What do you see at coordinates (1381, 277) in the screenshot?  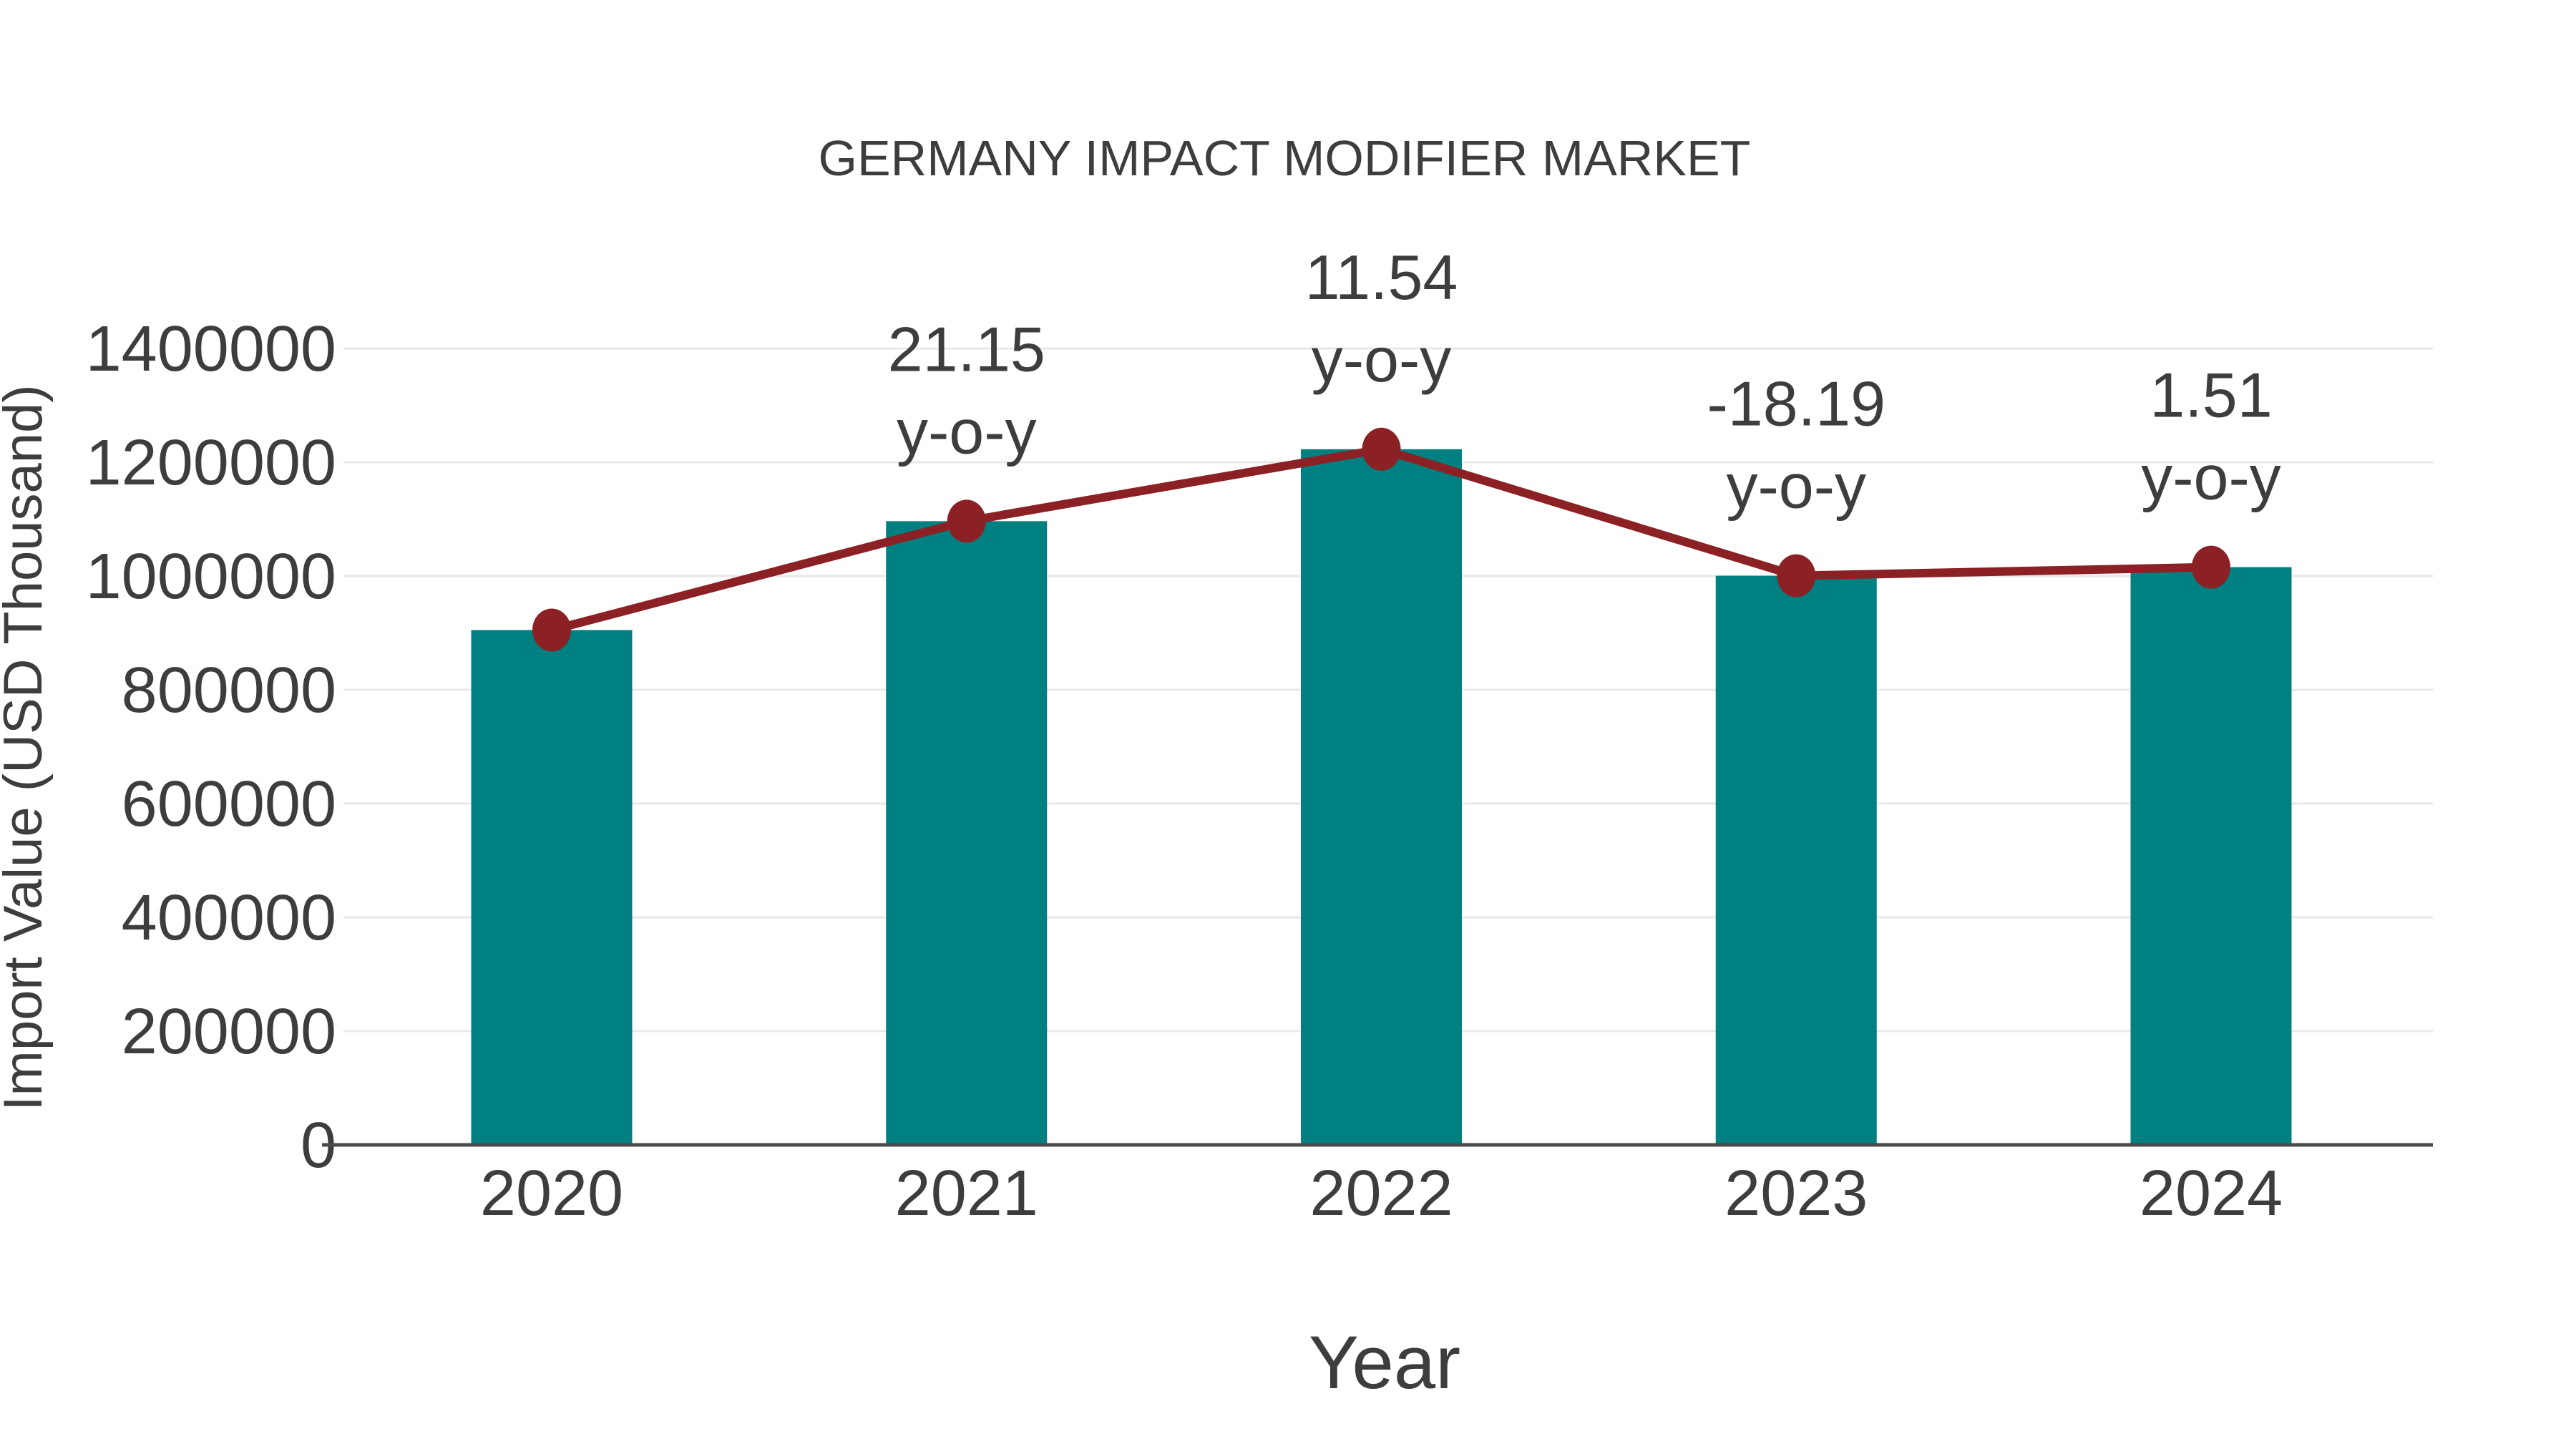 I see `annotation-2022-value: 11.54` at bounding box center [1381, 277].